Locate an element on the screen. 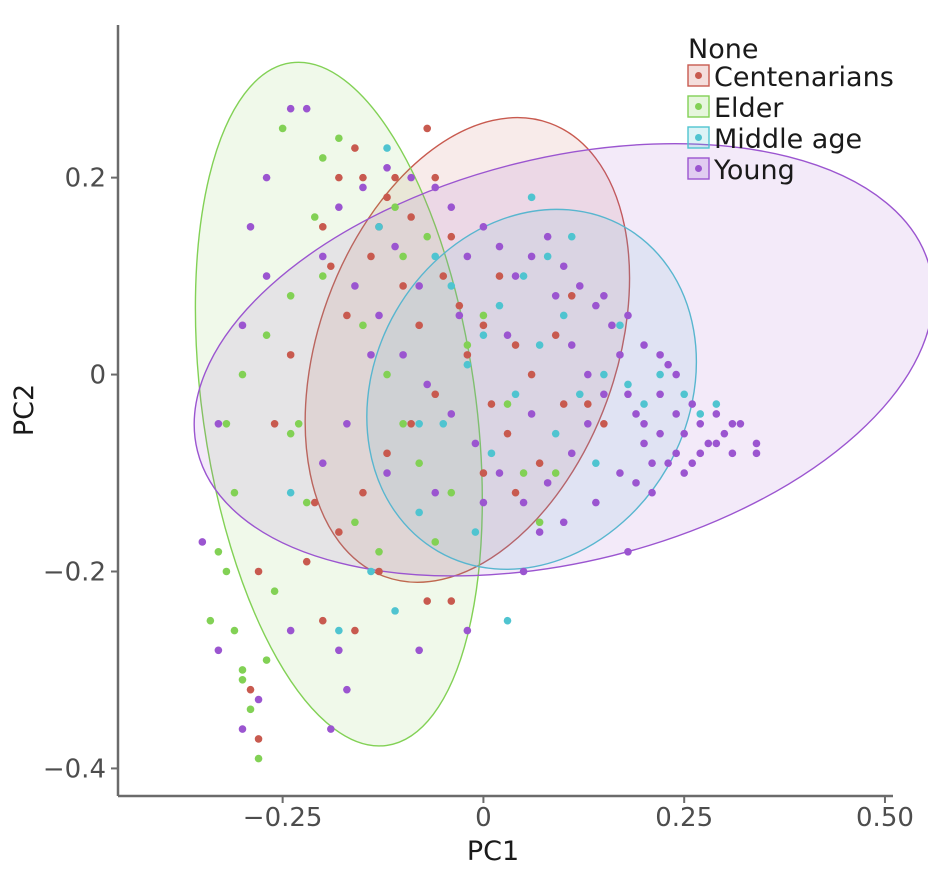 Image resolution: width=928 pixels, height=875 pixels. y-tick-label: −0.2 is located at coordinates (74, 572).